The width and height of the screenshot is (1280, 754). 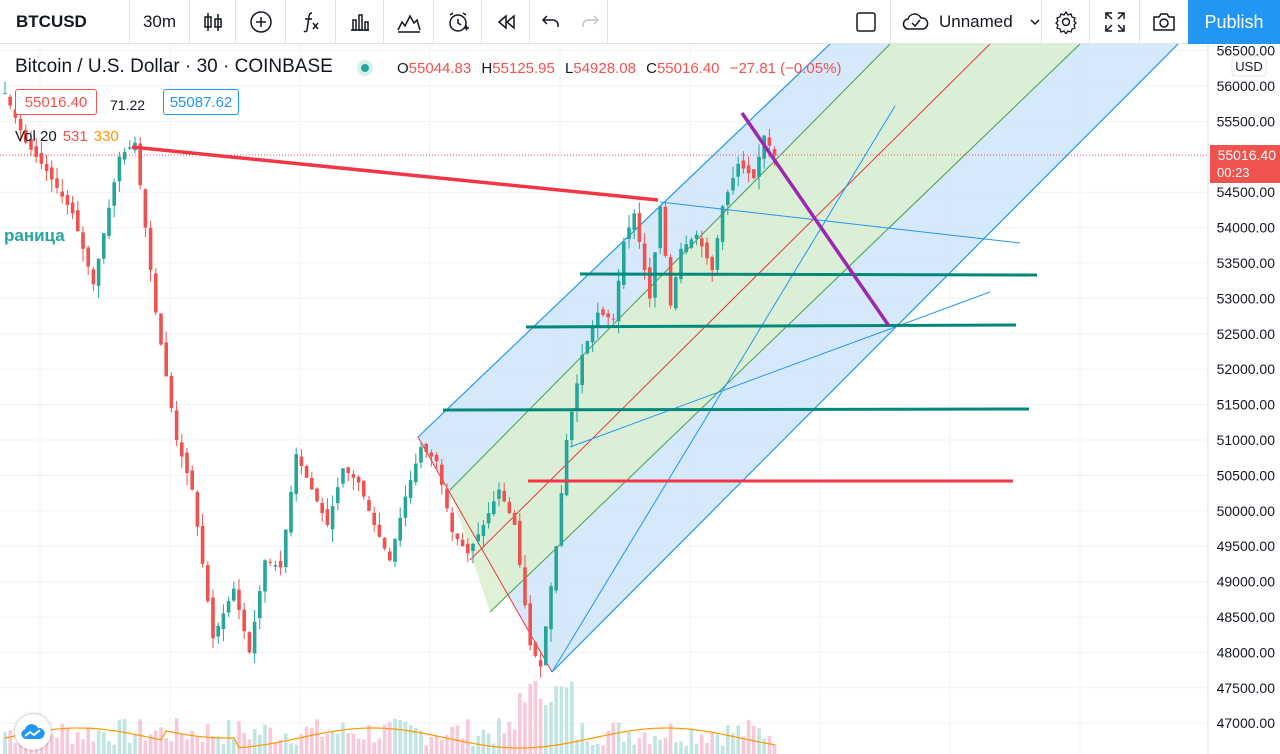 I want to click on chevron-down-icon, so click(x=1035, y=22).